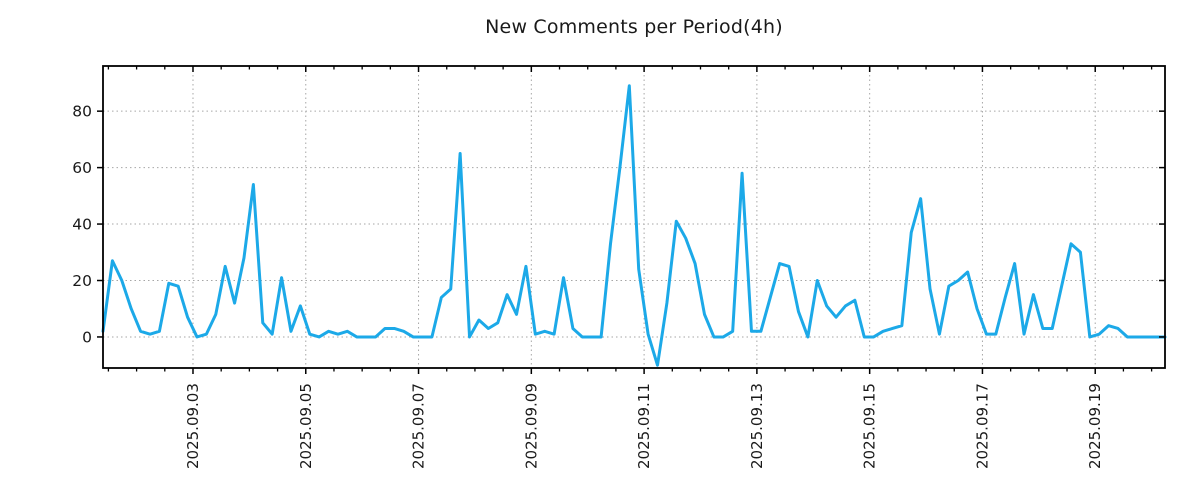 The image size is (1200, 500). What do you see at coordinates (82, 225) in the screenshot?
I see `y-tick-label: 40` at bounding box center [82, 225].